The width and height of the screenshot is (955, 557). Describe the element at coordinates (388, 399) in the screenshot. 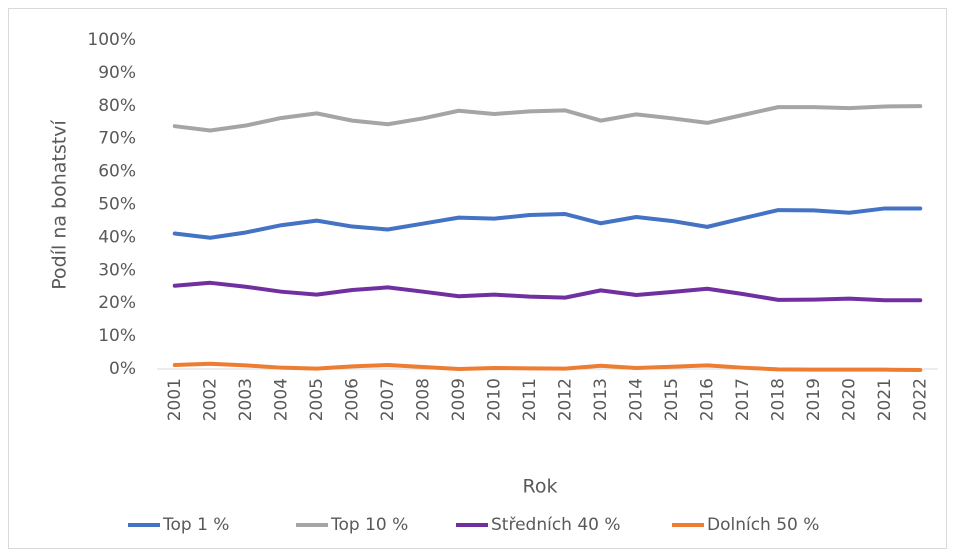

I see `x-tick-label: 2007` at that location.